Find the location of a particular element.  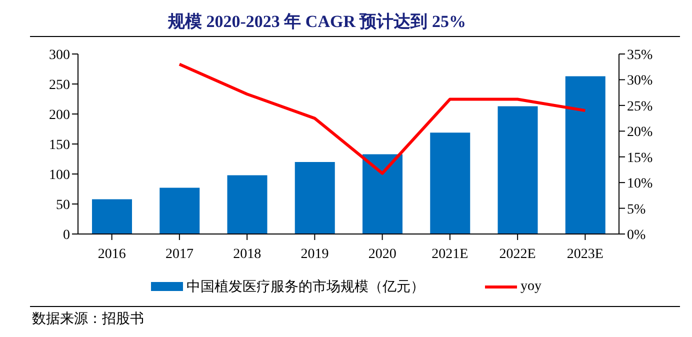

y2-tick-label: 20% is located at coordinates (640, 132).